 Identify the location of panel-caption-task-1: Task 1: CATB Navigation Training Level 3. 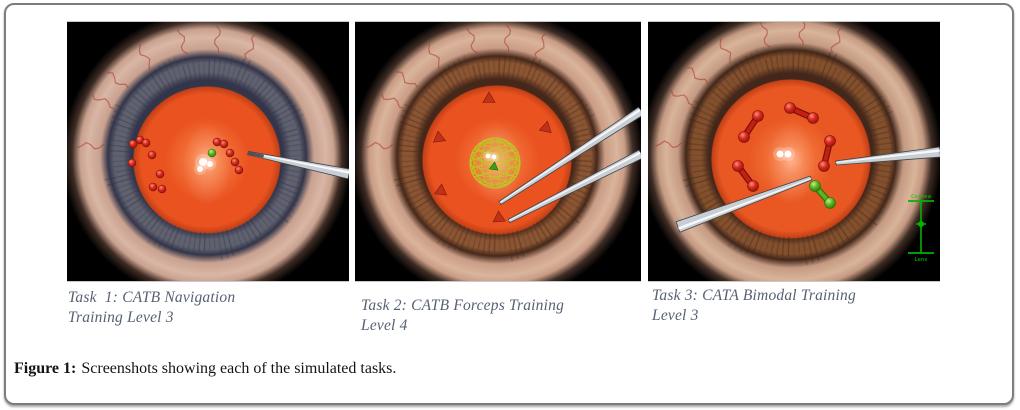
(151, 308).